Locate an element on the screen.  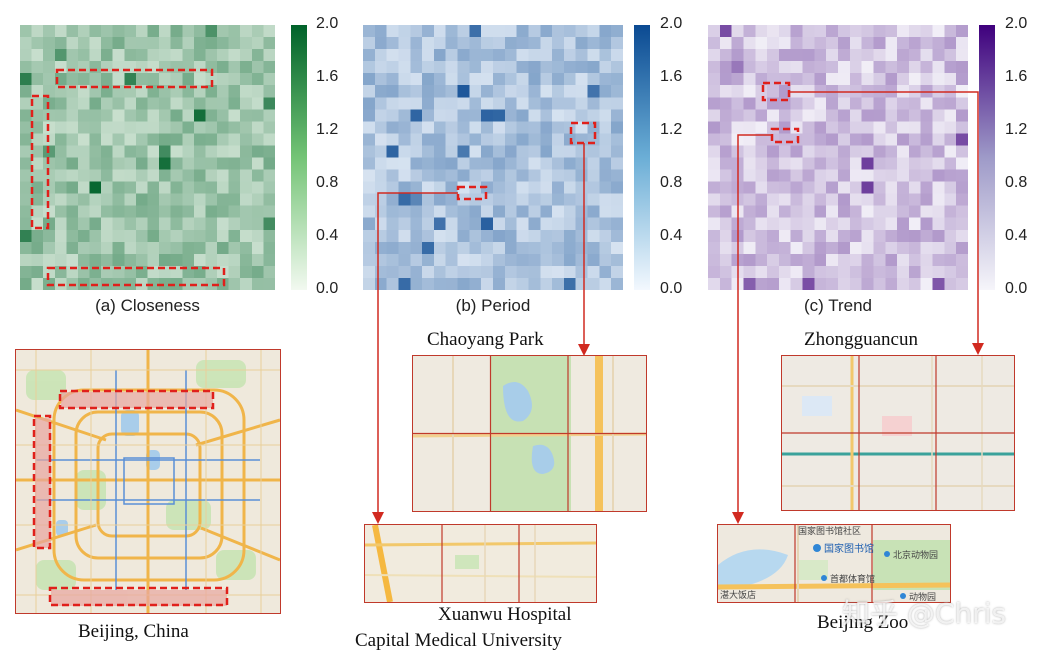
colorbar-tick: 0.4 is located at coordinates (327, 235).